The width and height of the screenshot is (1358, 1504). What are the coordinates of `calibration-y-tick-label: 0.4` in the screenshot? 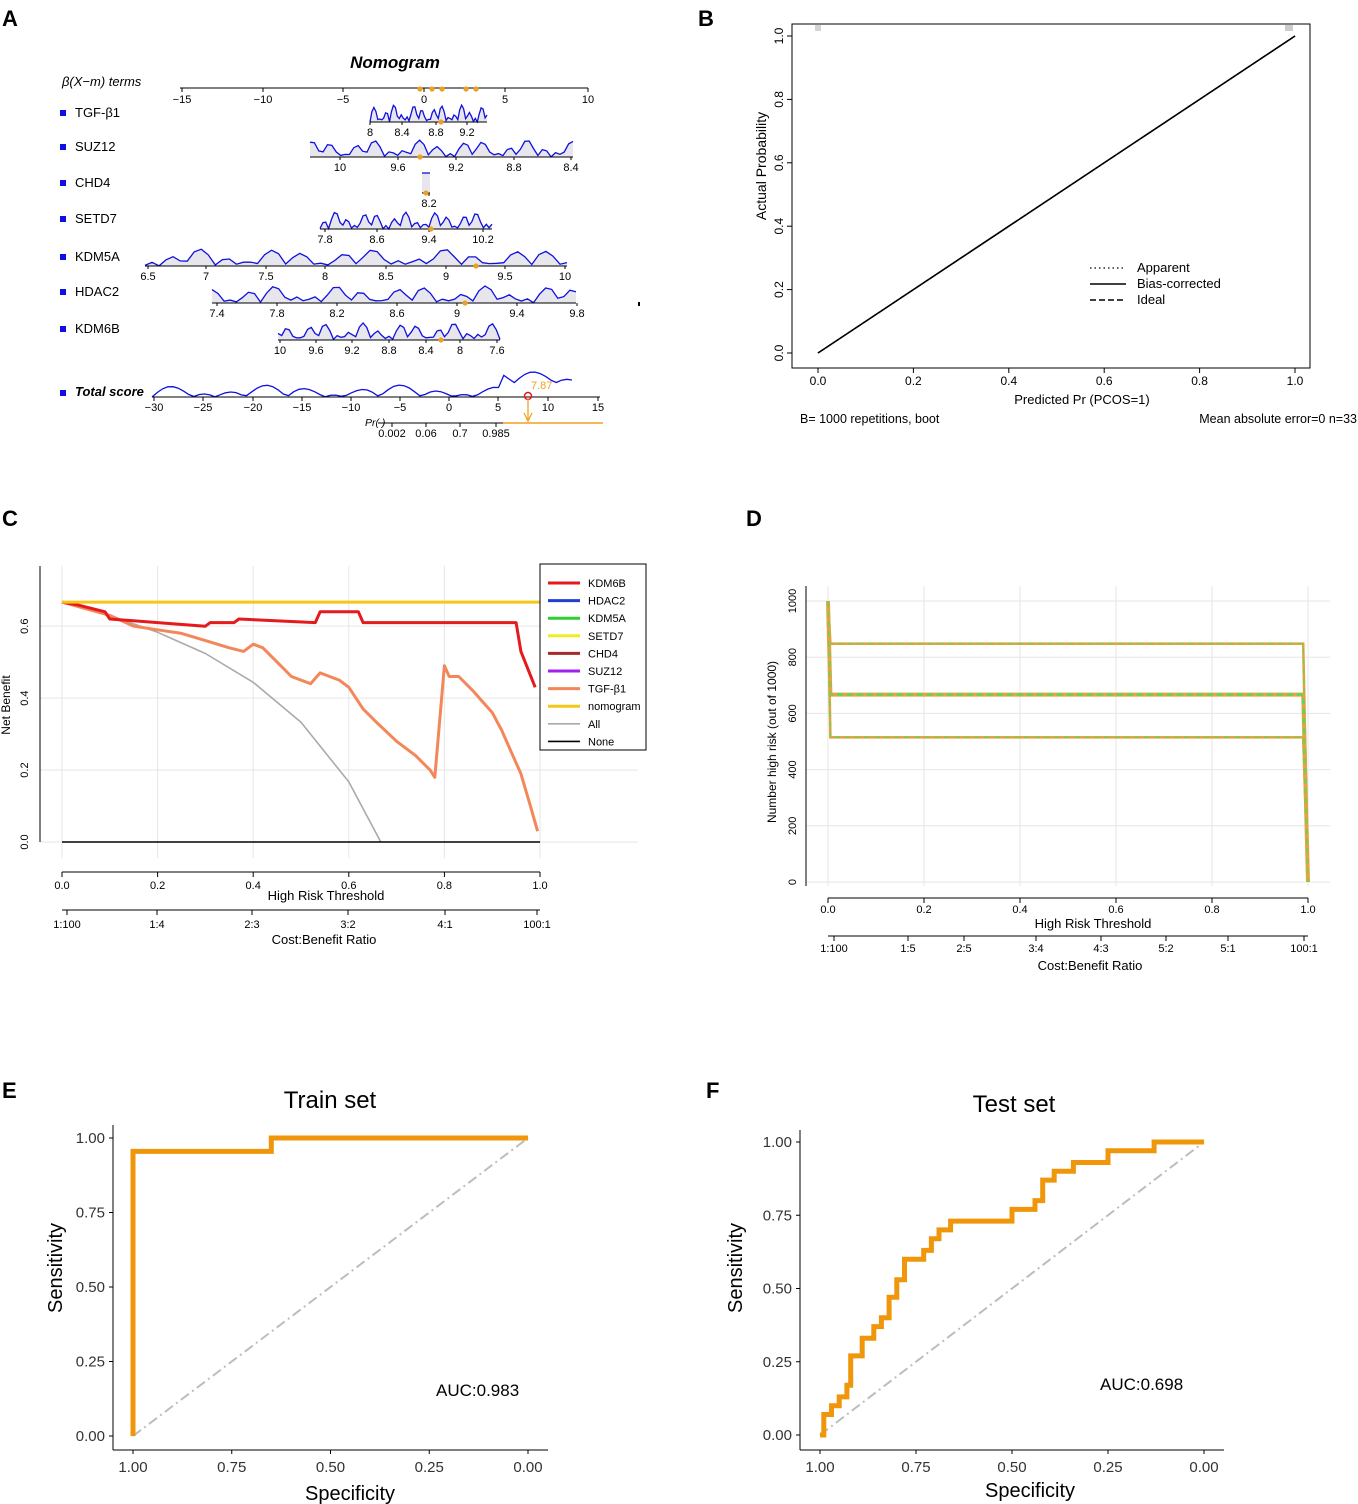 It's located at (779, 226).